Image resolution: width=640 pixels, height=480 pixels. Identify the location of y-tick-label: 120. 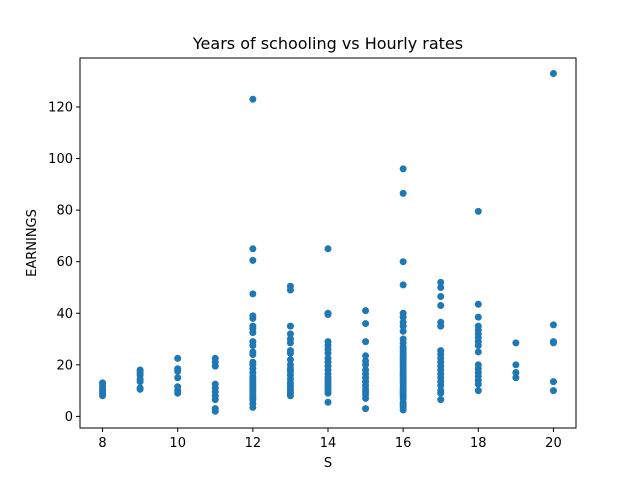
(60, 107).